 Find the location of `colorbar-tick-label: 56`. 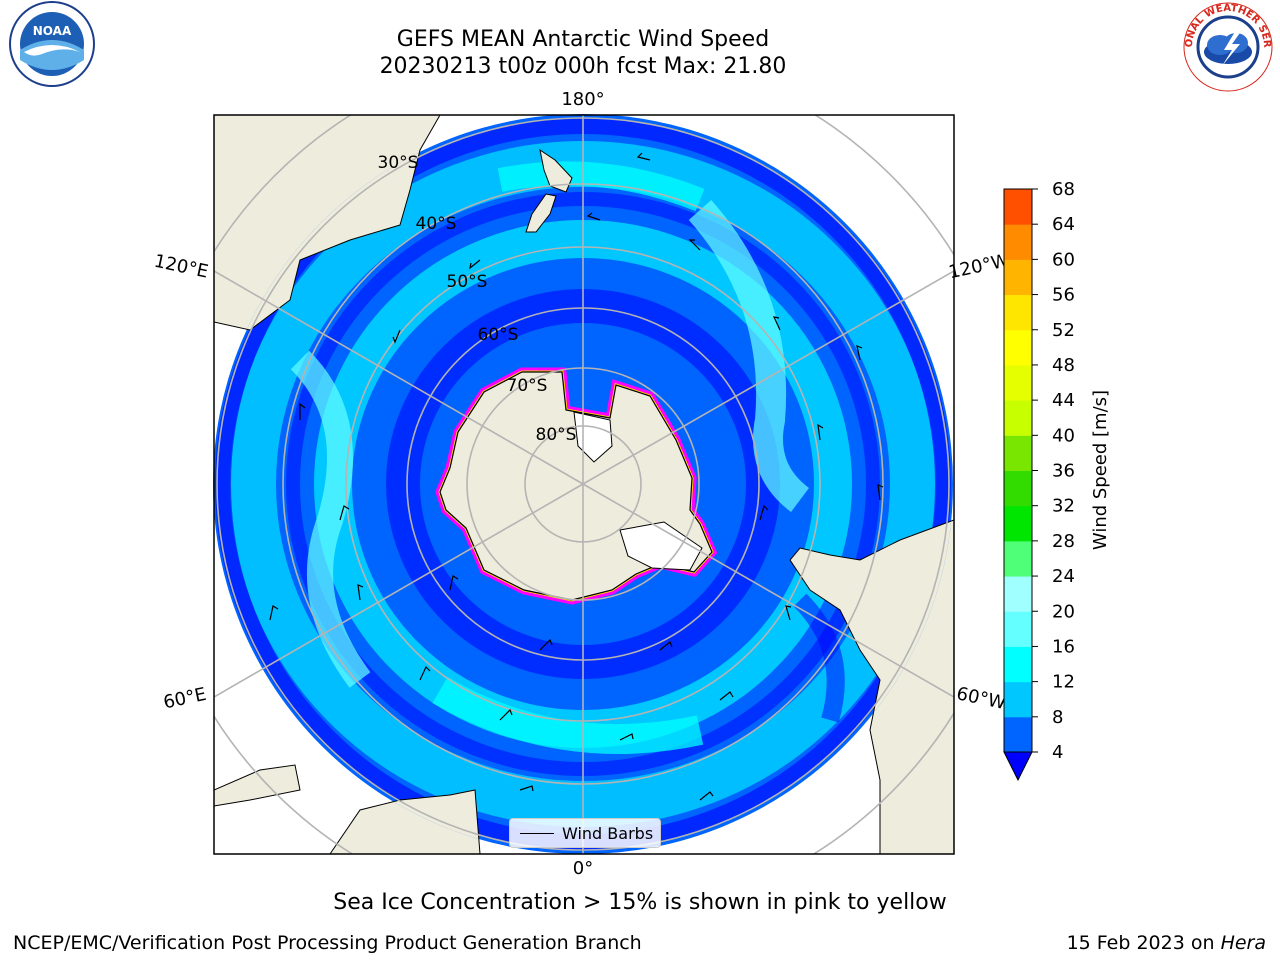

colorbar-tick-label: 56 is located at coordinates (1063, 295).